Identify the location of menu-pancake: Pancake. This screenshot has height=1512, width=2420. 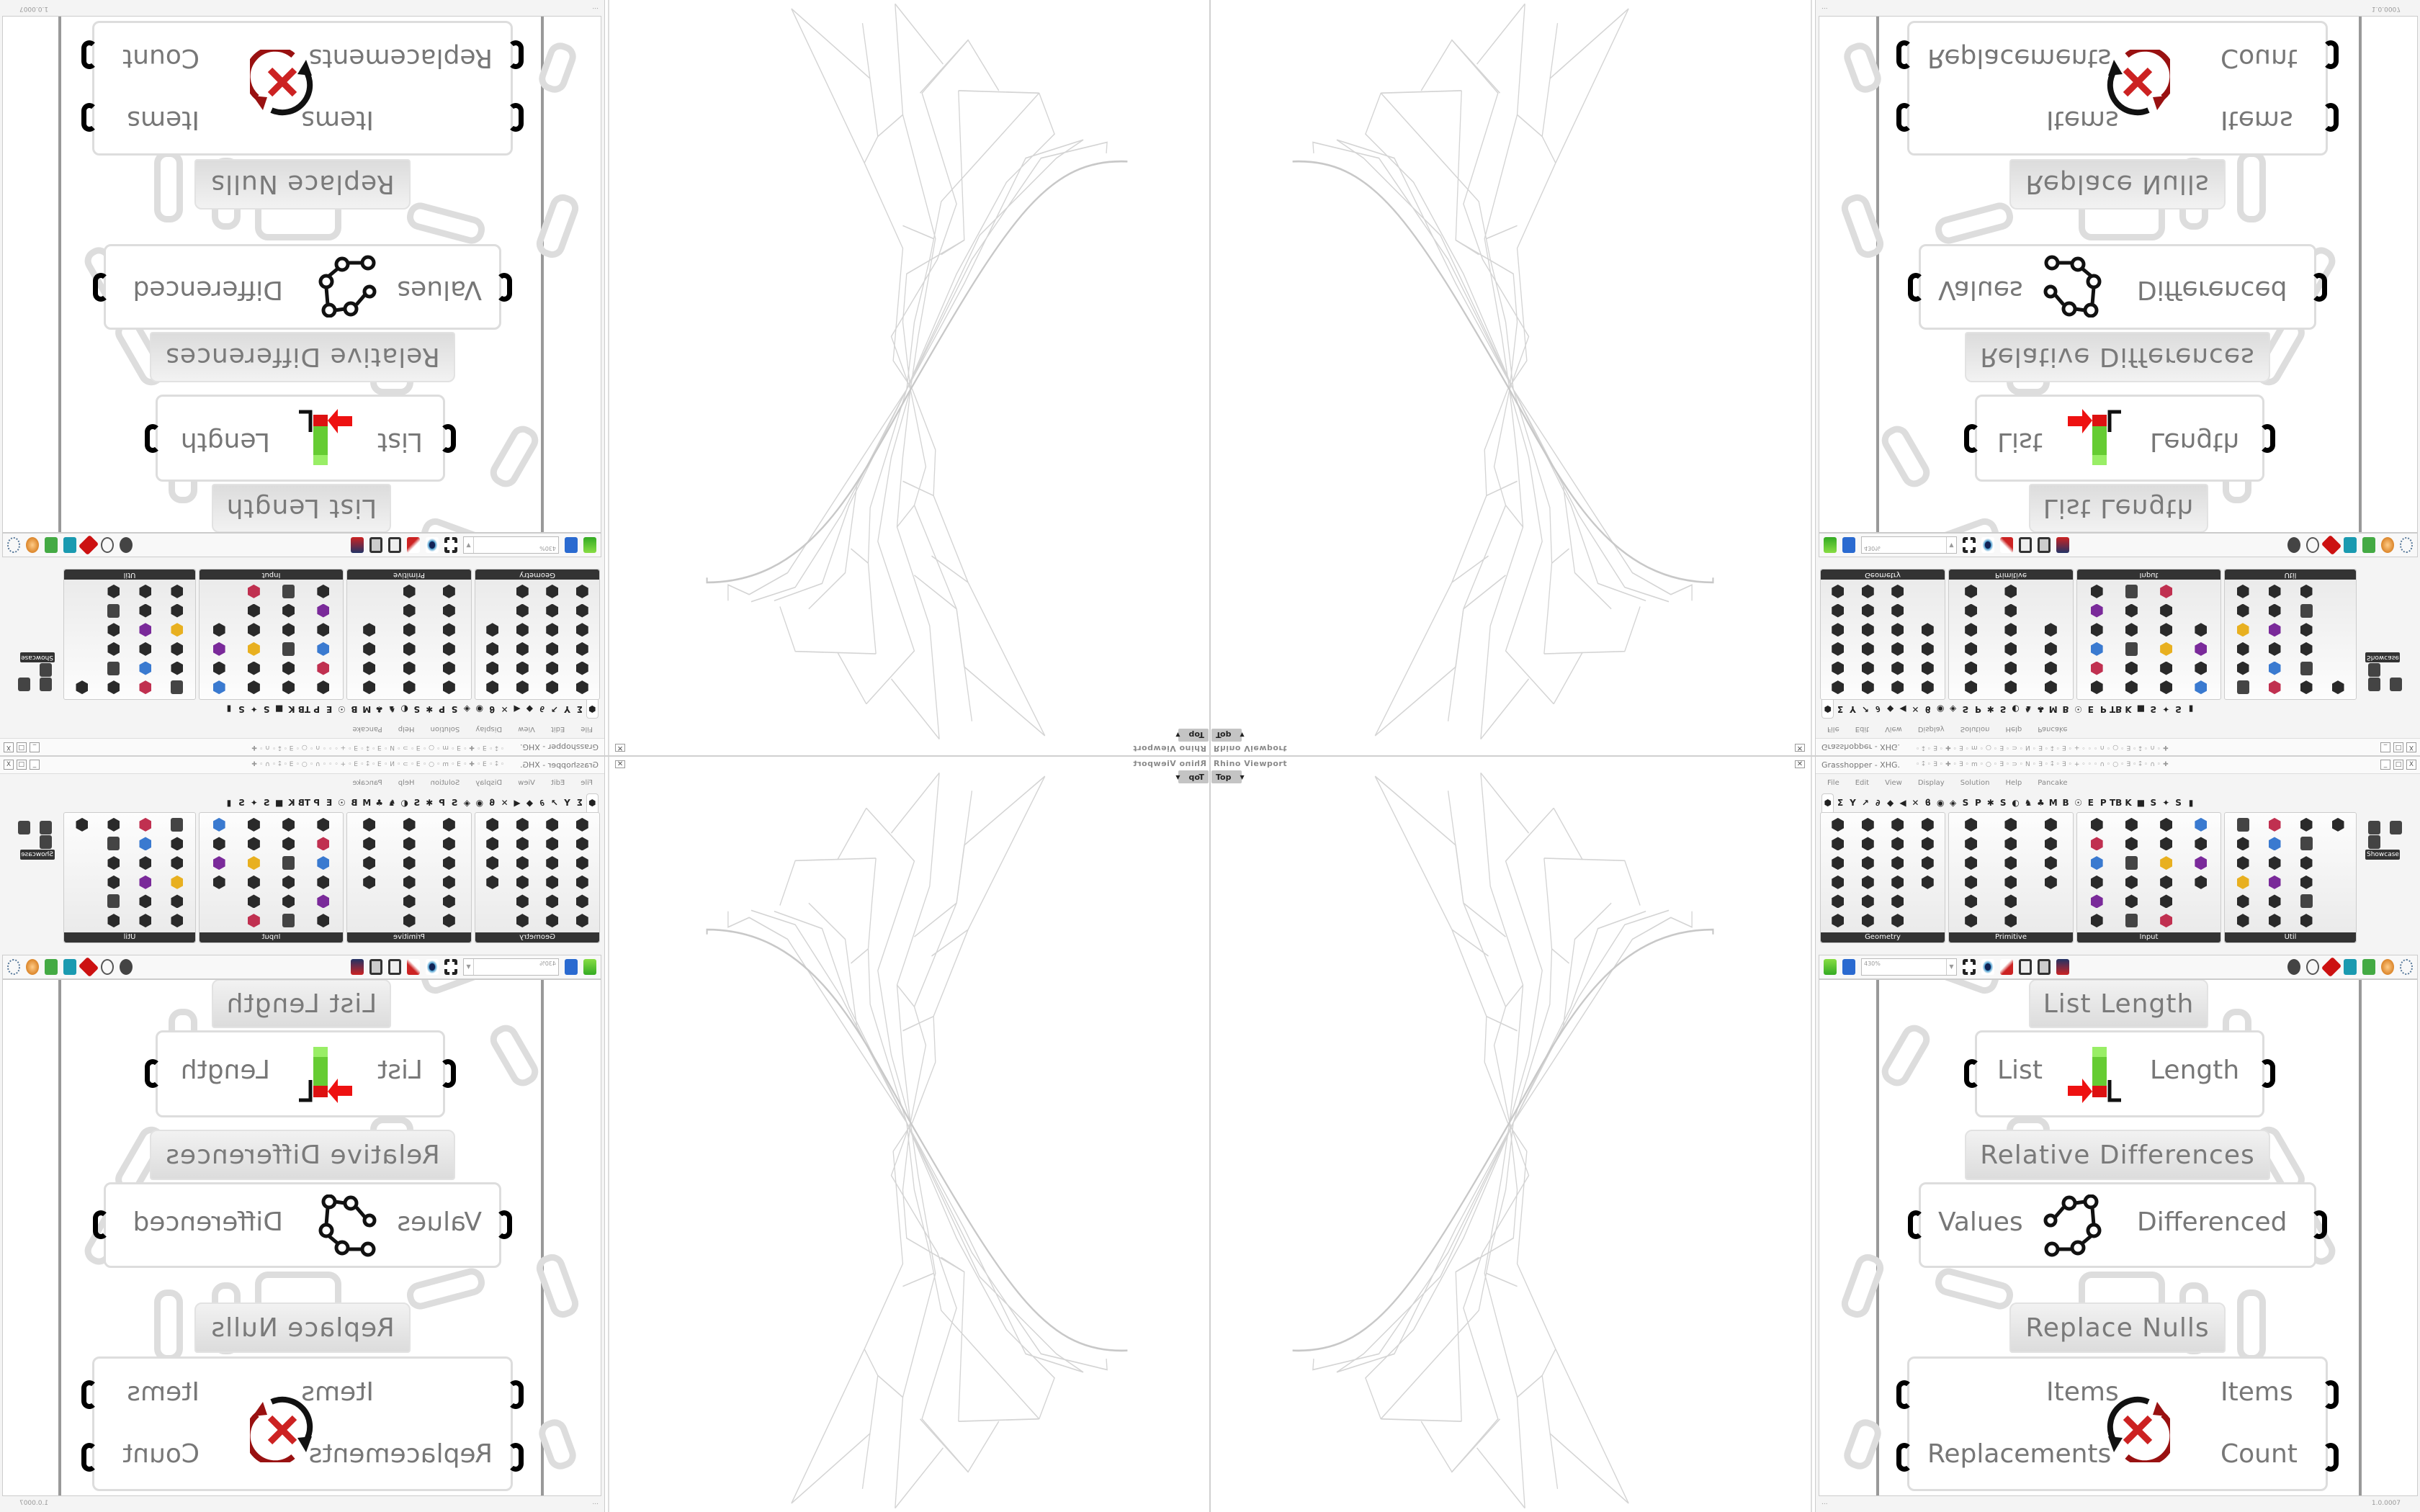
(2053, 783).